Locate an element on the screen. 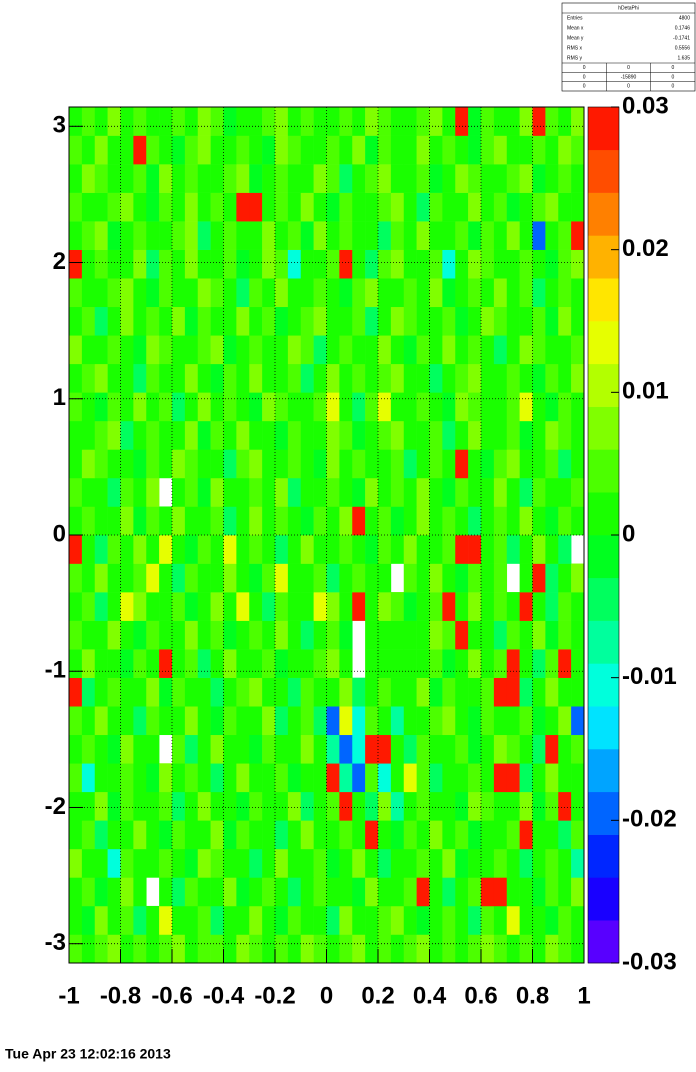 The height and width of the screenshot is (1072, 696). z-tick-label: 0.03 is located at coordinates (645, 105).